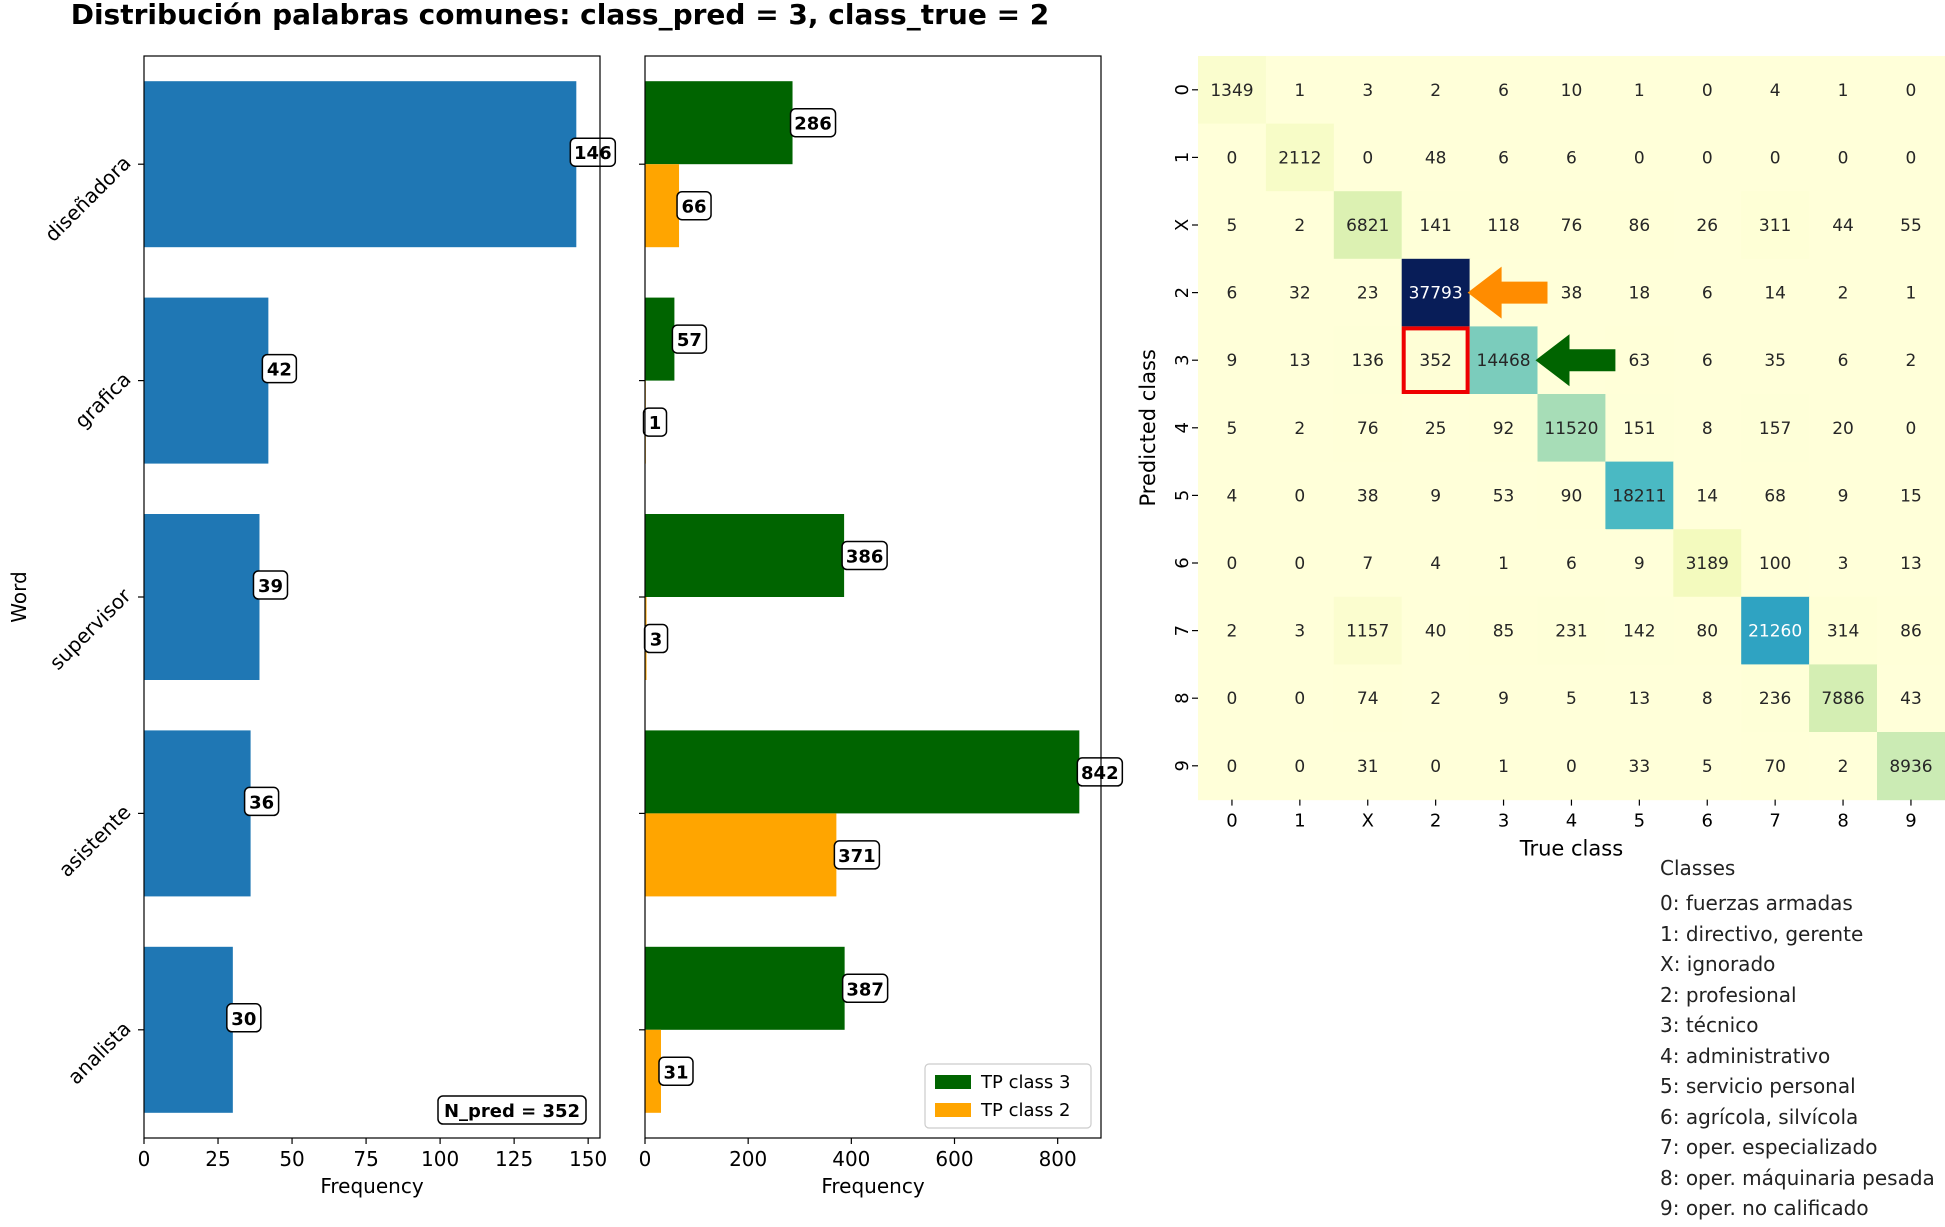 The image size is (1945, 1227). What do you see at coordinates (953, 1082) in the screenshot?
I see `legend-swatch` at bounding box center [953, 1082].